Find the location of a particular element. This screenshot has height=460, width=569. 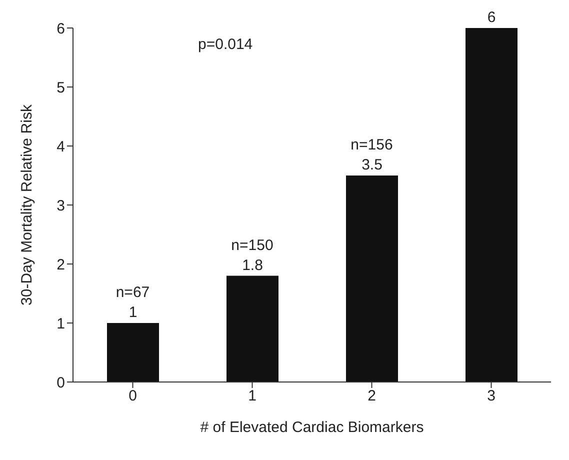

x-tick-label: 1 is located at coordinates (252, 396).